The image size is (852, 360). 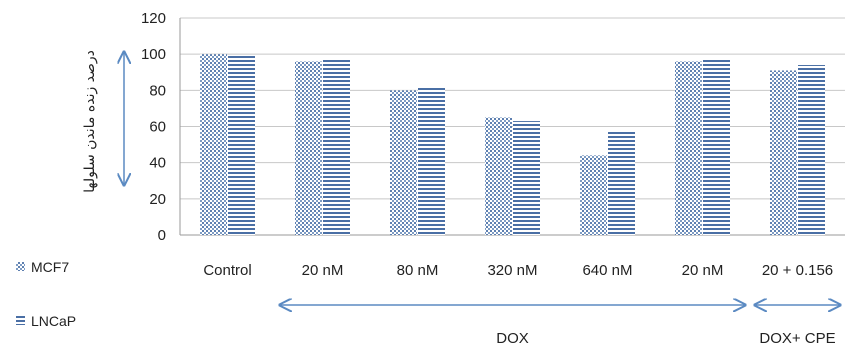 What do you see at coordinates (50, 267) in the screenshot?
I see `legend-label-mcf7: MCF7` at bounding box center [50, 267].